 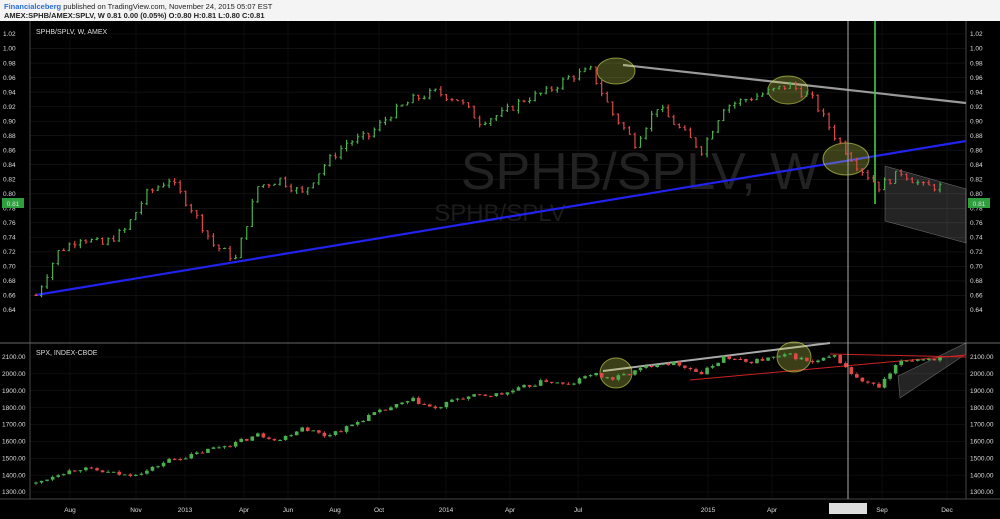 I want to click on spx-flat-line, so click(x=898, y=355).